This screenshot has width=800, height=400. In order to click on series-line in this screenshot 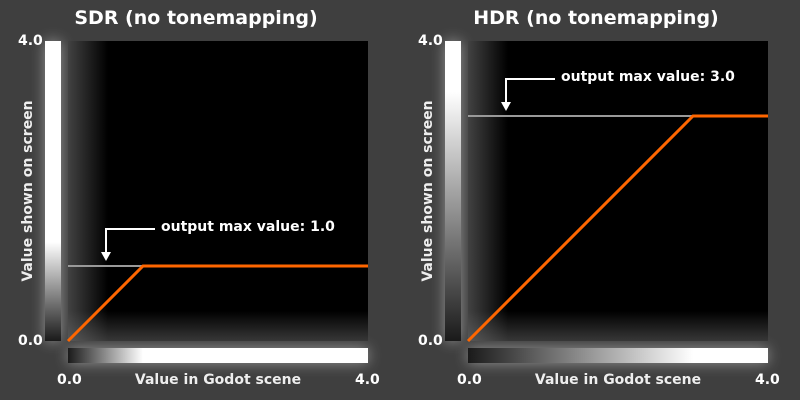, I will do `click(217, 303)`.